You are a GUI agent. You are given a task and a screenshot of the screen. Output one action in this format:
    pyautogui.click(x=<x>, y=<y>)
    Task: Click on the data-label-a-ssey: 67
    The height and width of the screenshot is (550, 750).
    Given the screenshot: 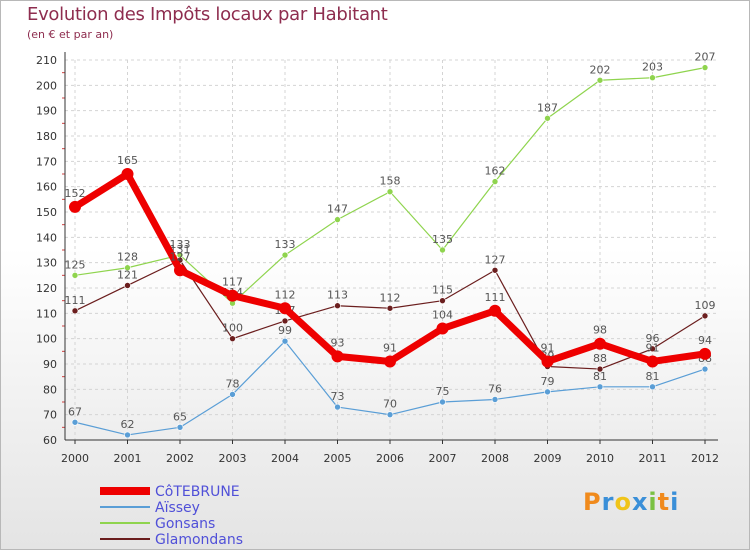 What is the action you would take?
    pyautogui.click(x=75, y=411)
    